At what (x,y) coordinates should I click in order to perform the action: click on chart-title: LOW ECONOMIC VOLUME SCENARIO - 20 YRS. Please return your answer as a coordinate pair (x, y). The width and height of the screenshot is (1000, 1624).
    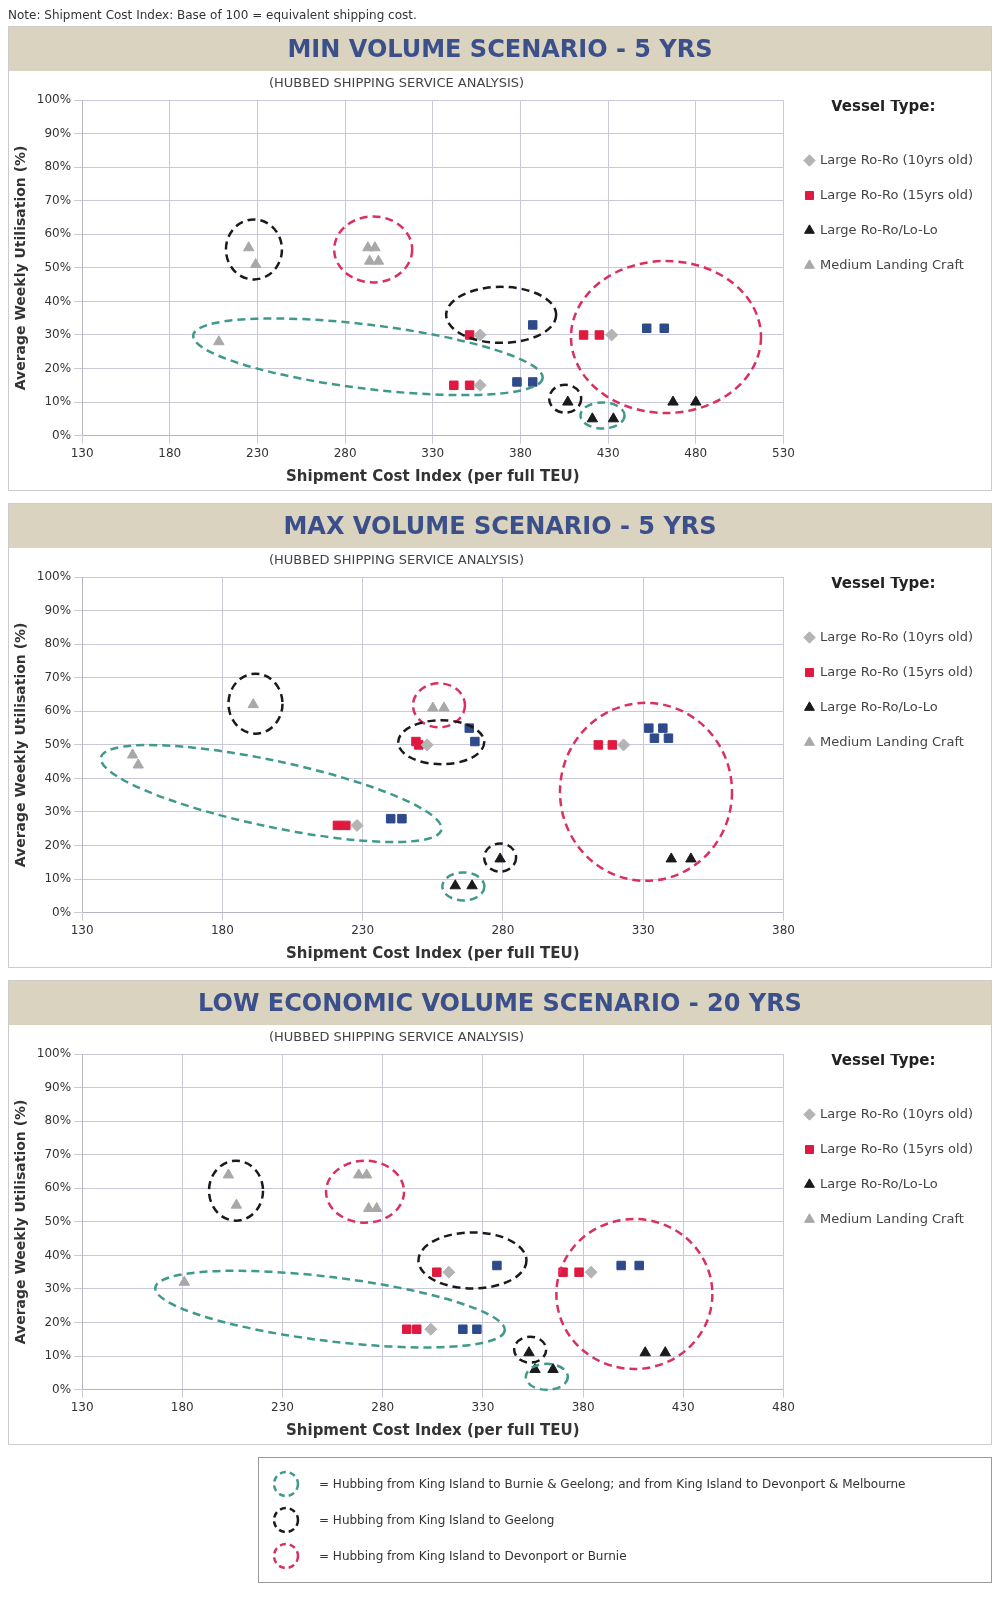
    Looking at the image, I should click on (500, 1003).